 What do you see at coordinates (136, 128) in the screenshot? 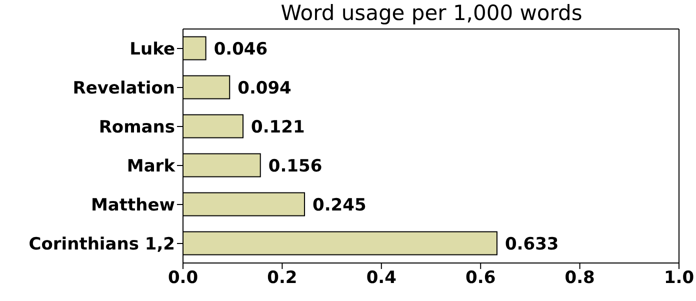
I see `y-tick-label: Romans` at bounding box center [136, 128].